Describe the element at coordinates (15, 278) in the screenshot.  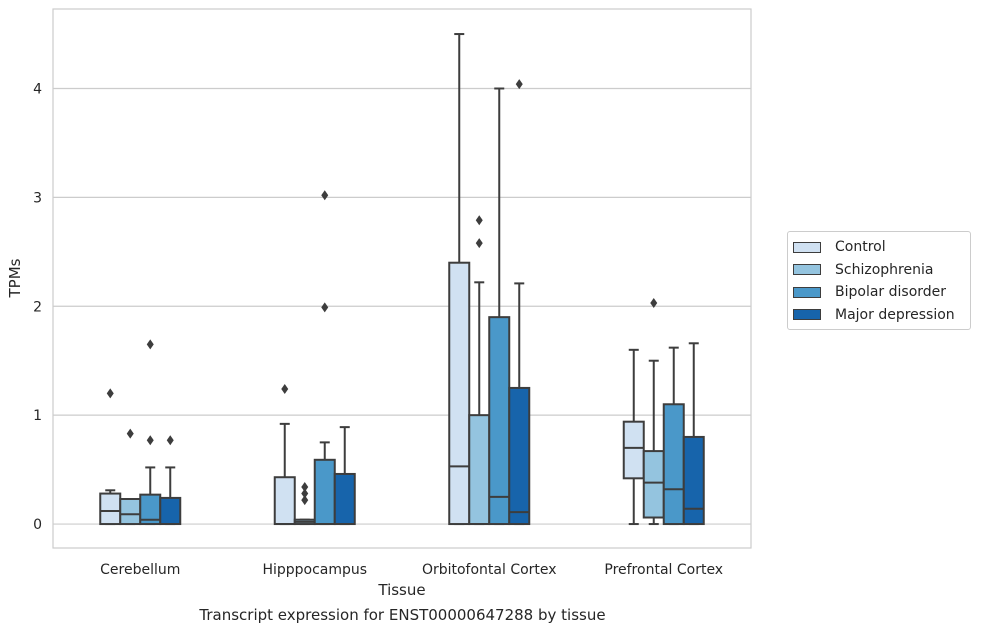
I see `y-axis-label: TPMs` at that location.